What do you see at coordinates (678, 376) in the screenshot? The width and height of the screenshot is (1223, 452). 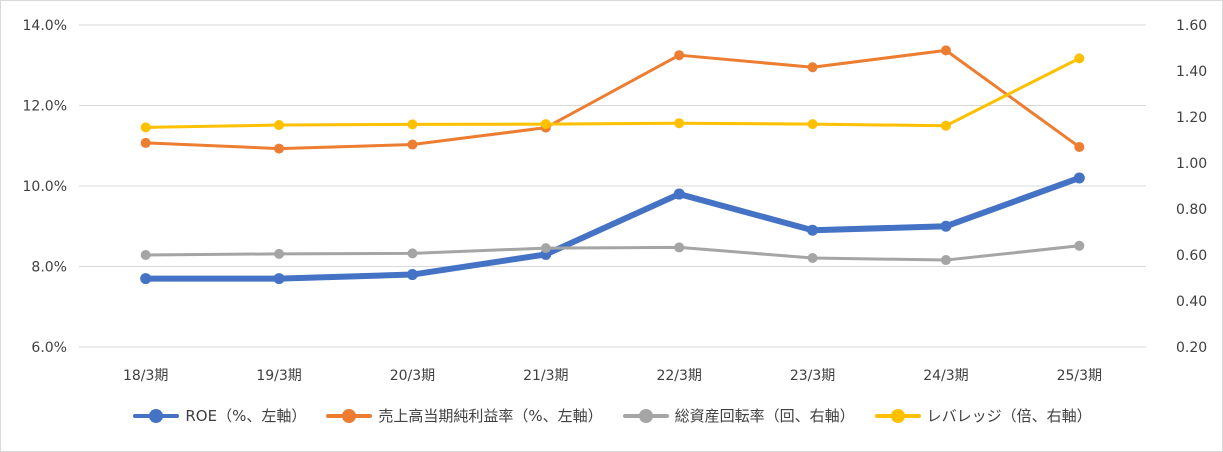 I see `x-tick-label: 22/3期` at bounding box center [678, 376].